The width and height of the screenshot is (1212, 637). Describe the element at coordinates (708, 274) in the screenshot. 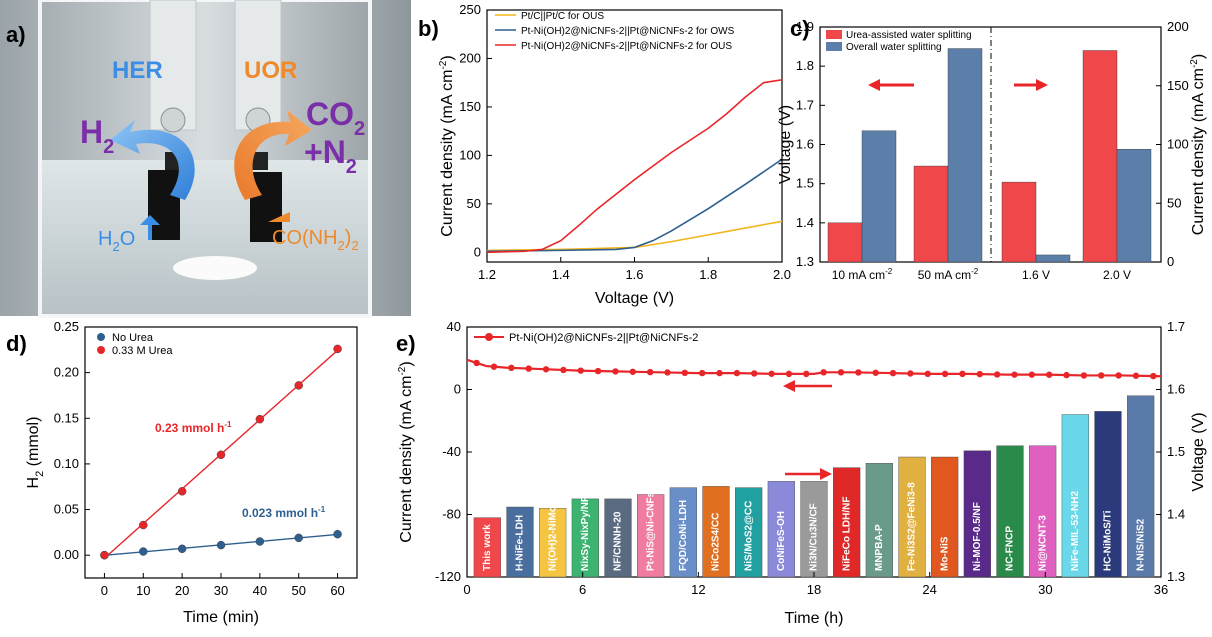

I see `x-tick-label: 1.8` at that location.